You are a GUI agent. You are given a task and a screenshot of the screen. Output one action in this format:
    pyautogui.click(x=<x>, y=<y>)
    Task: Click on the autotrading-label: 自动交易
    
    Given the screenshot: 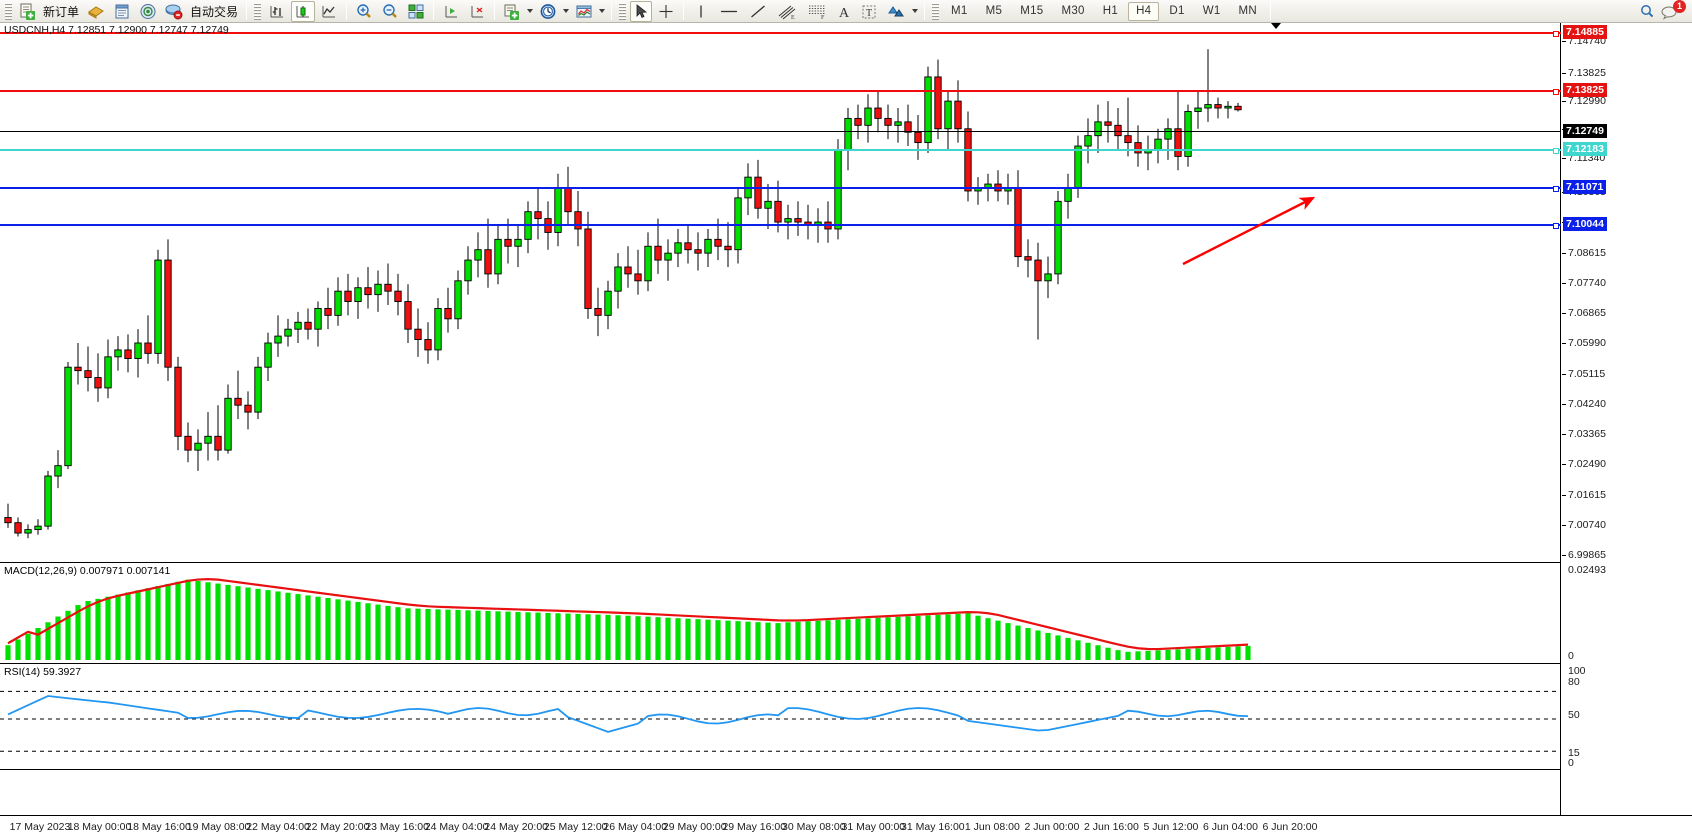 What is the action you would take?
    pyautogui.click(x=214, y=11)
    